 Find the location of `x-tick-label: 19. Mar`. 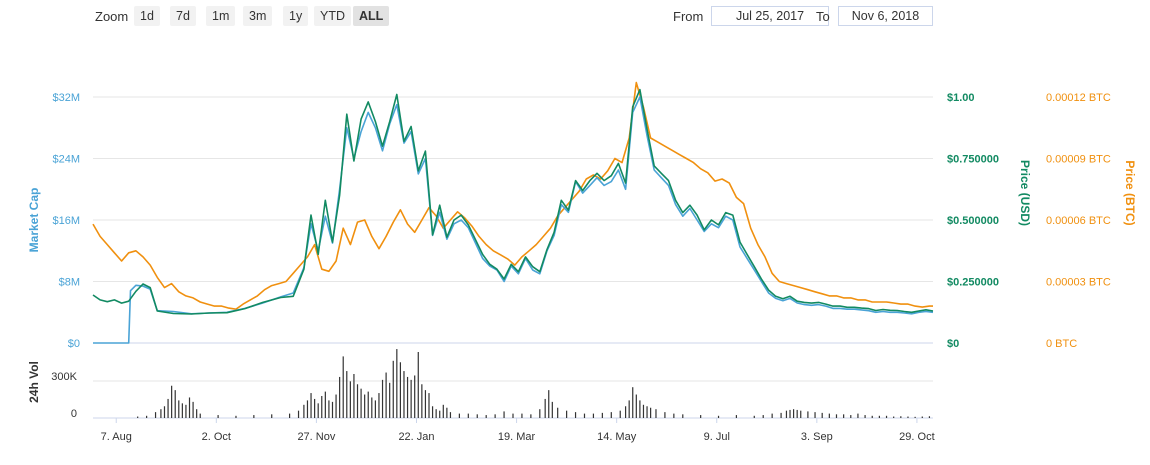

x-tick-label: 19. Mar is located at coordinates (517, 437).